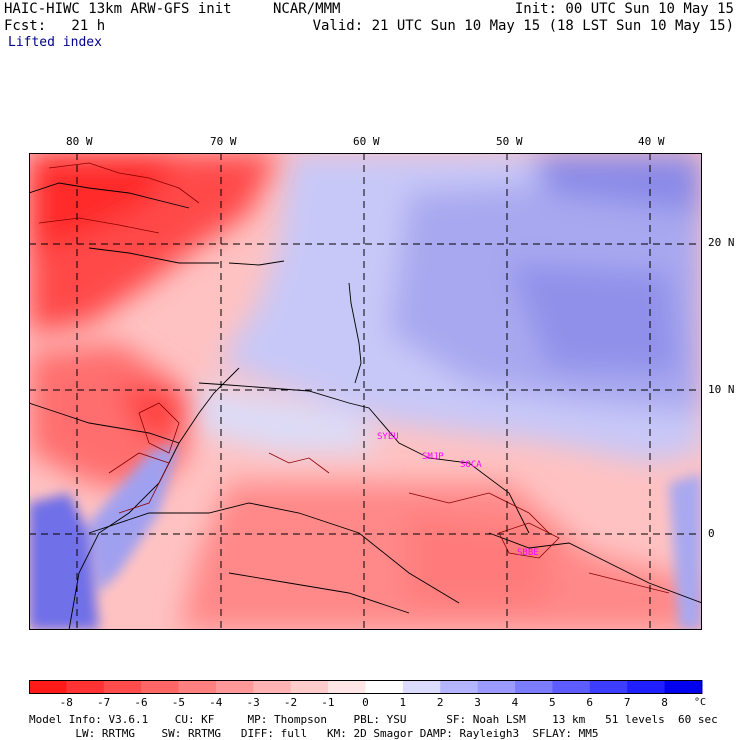  Describe the element at coordinates (433, 457) in the screenshot. I see `station-smjp: SMJP` at that location.